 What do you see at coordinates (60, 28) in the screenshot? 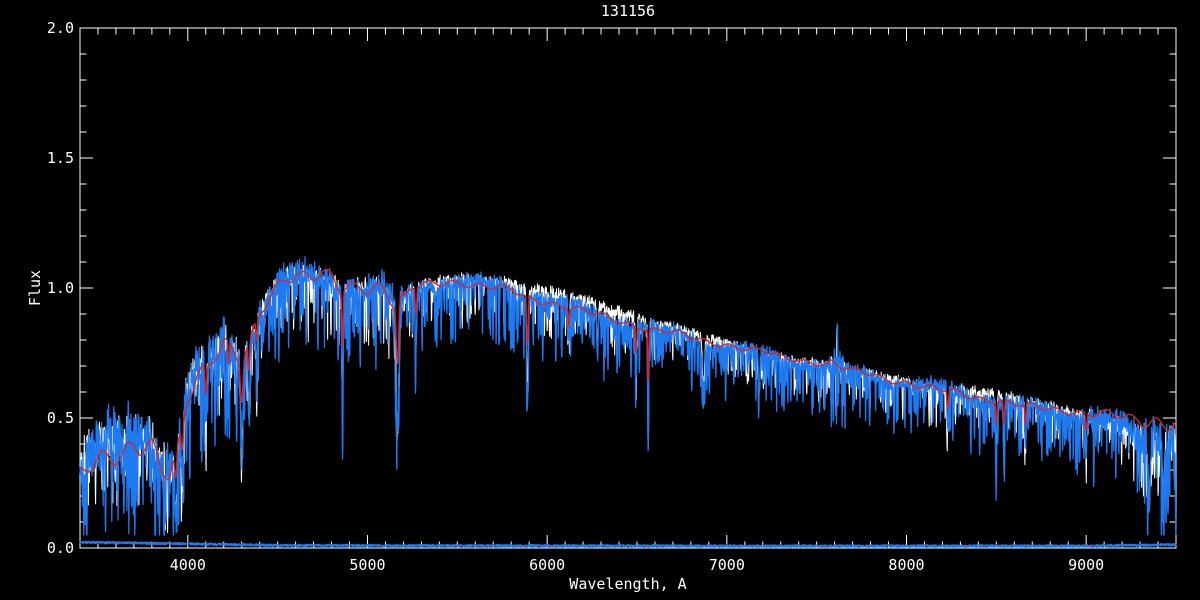
I see `y-tick-label: 2.0` at bounding box center [60, 28].